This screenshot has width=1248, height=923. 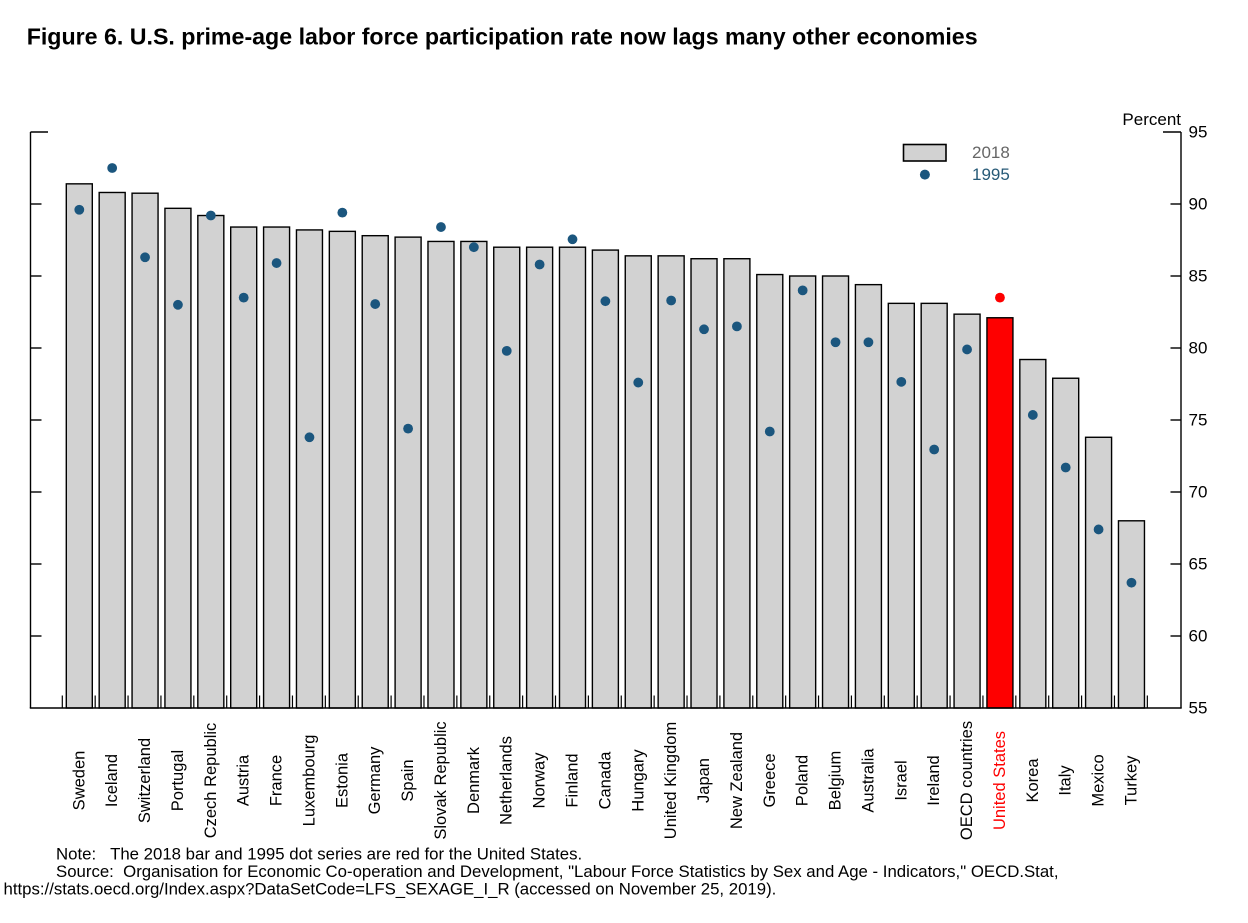 What do you see at coordinates (211, 781) in the screenshot?
I see `svg-text: Czech Republic` at bounding box center [211, 781].